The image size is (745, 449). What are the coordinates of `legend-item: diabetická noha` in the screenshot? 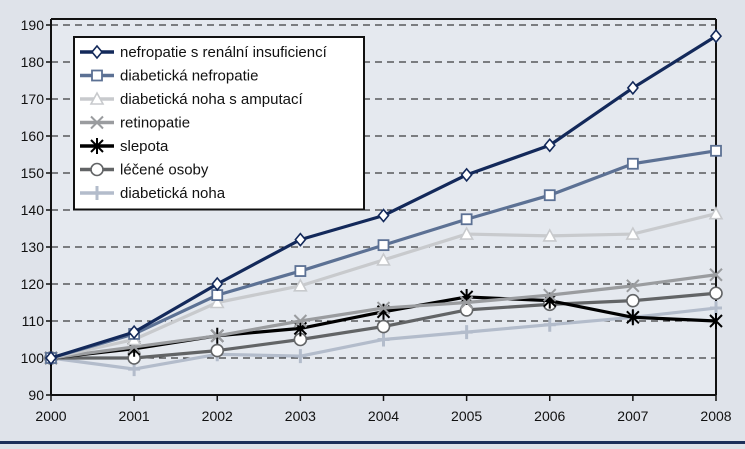 It's located at (153, 193).